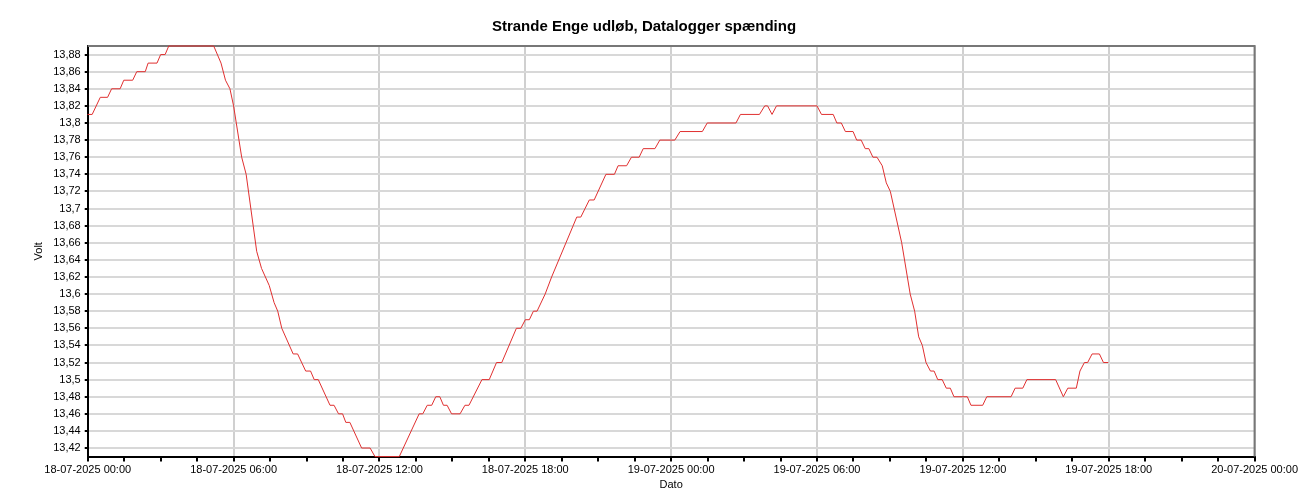  Describe the element at coordinates (67, 139) in the screenshot. I see `y-tick-label: 13,78` at that location.